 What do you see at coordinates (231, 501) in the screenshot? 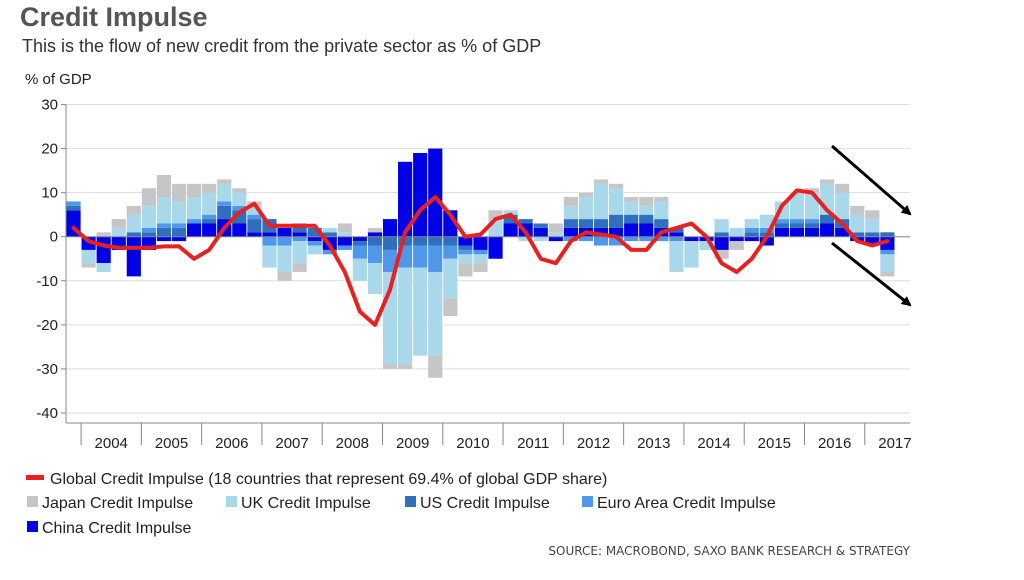
I see `legend-swatch-uk` at bounding box center [231, 501].